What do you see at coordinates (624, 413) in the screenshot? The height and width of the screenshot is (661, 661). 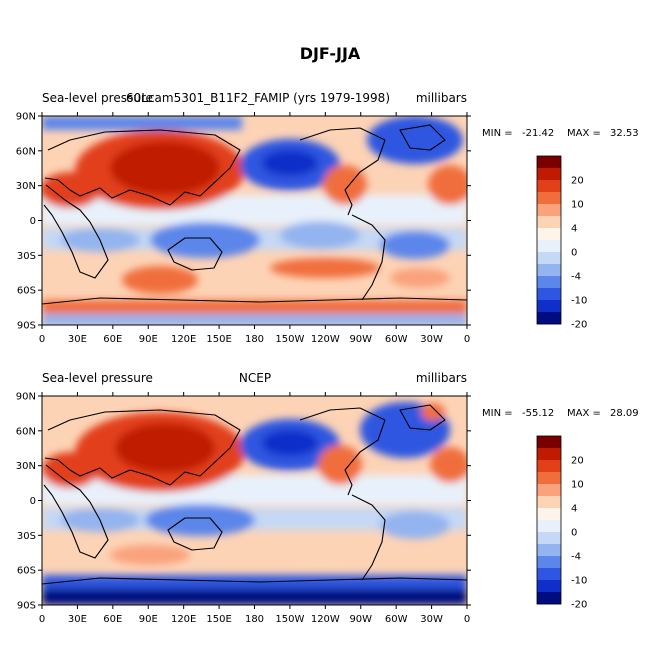 I see `max-value: 28.09` at bounding box center [624, 413].